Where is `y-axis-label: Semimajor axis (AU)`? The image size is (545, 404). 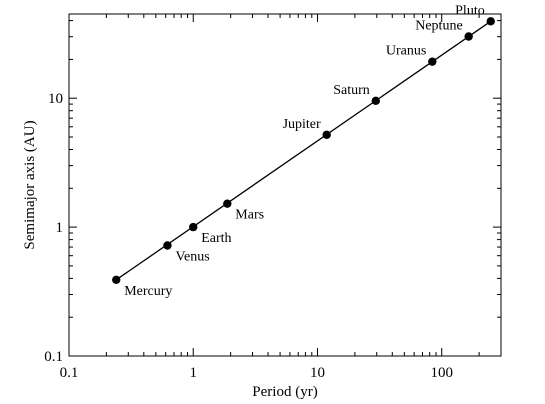
y-axis-label: Semimajor axis (AU) is located at coordinates (30, 184).